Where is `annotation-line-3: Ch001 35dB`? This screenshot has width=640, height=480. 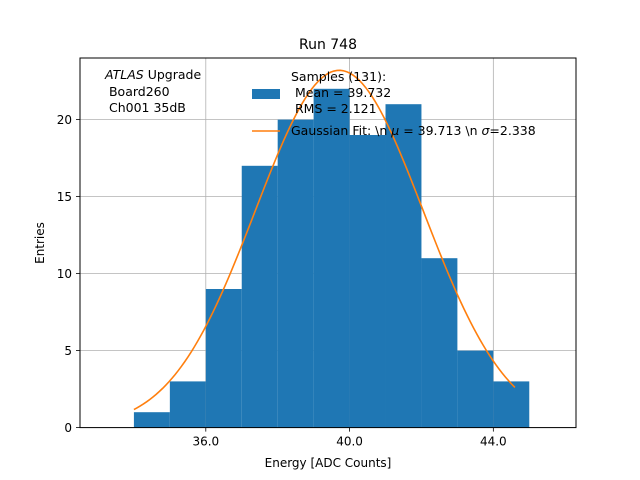 annotation-line-3: Ch001 35dB is located at coordinates (145, 107).